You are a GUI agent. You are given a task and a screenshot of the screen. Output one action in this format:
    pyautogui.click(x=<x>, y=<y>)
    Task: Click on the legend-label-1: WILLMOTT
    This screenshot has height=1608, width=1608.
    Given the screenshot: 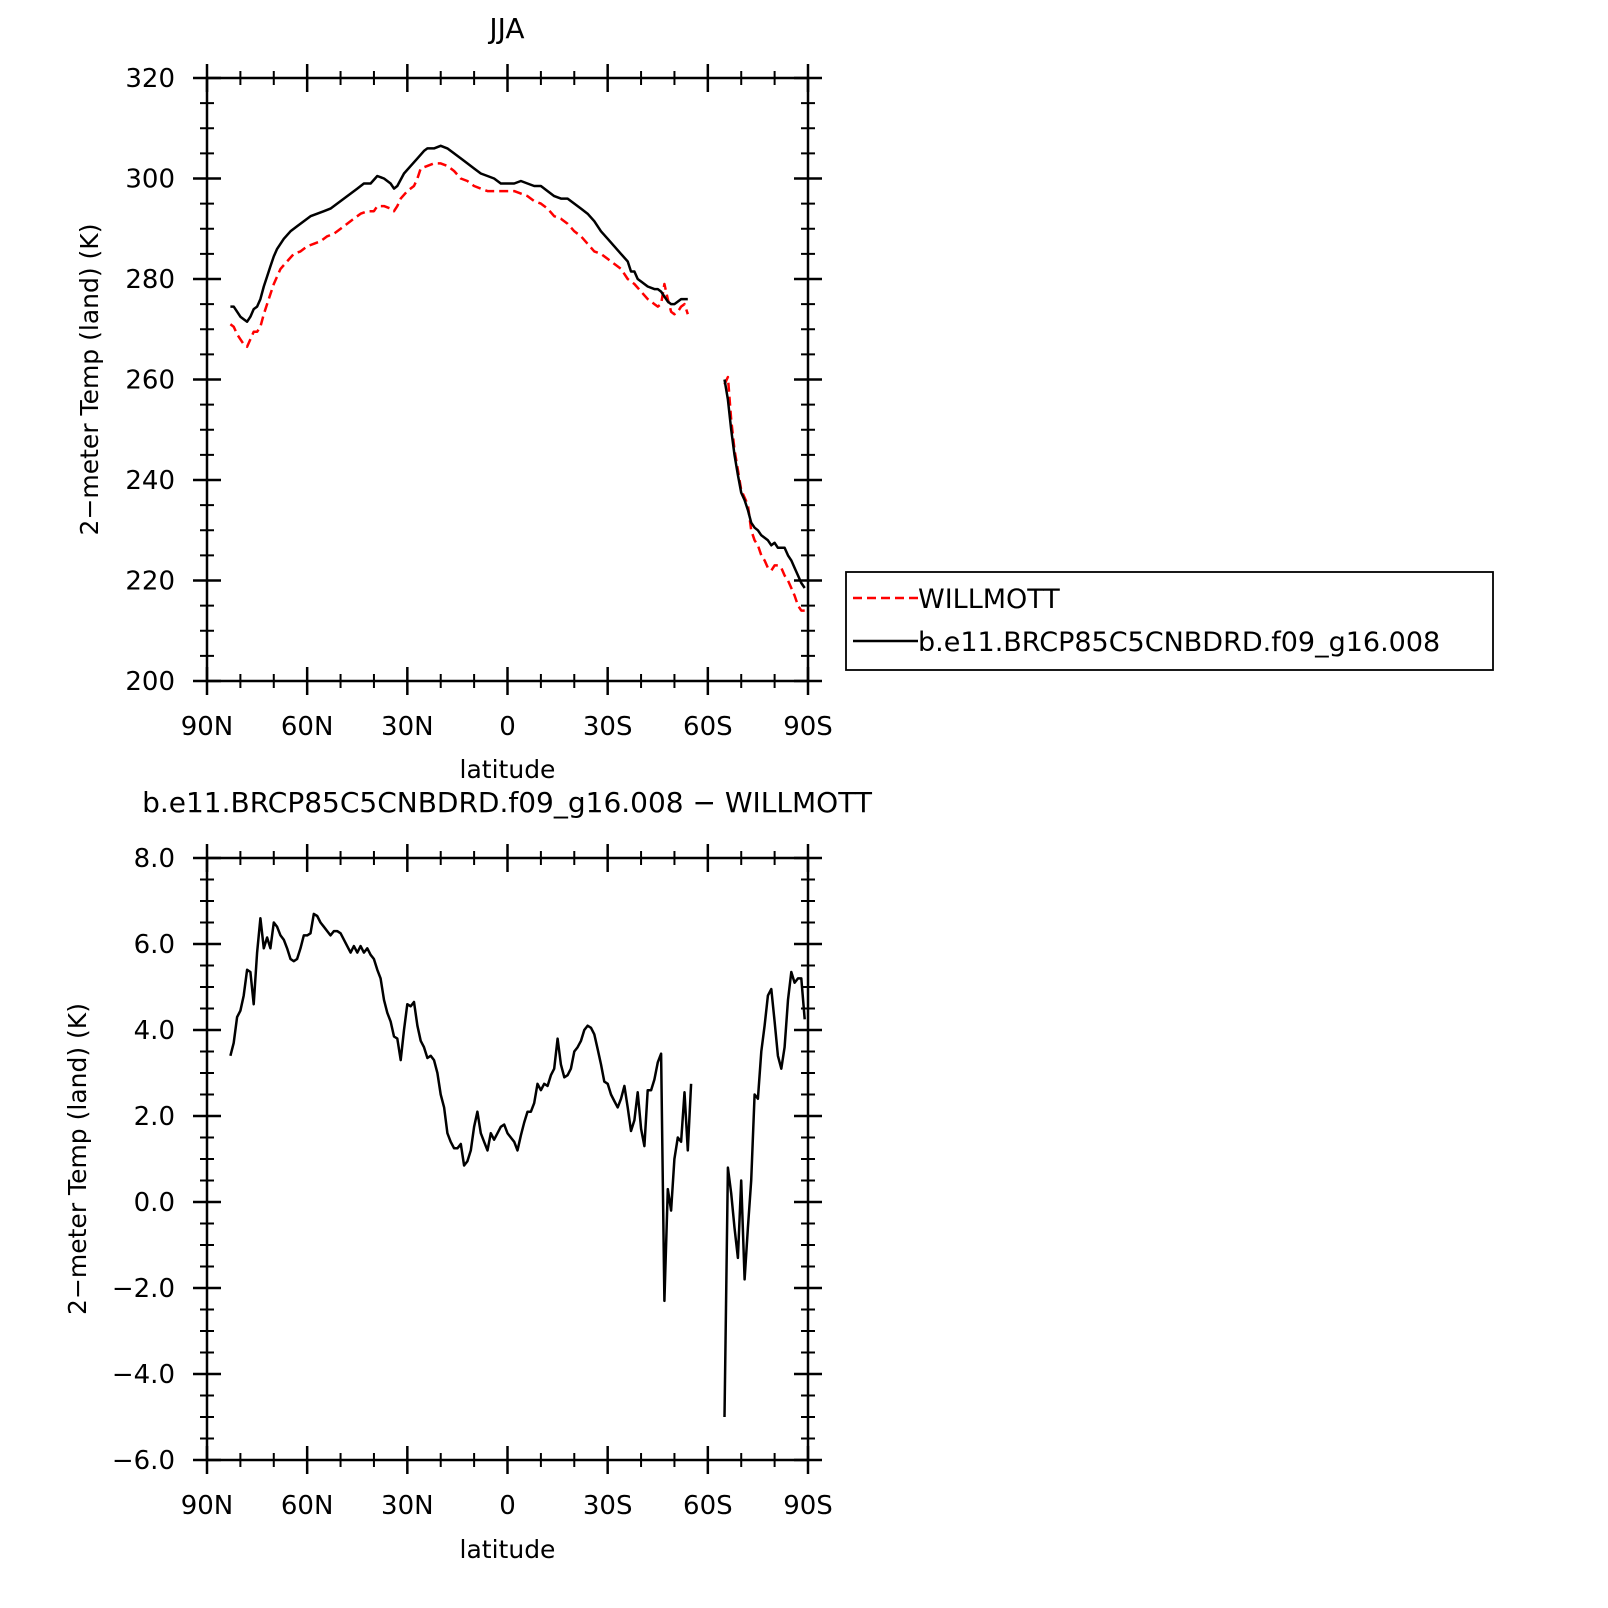 What is the action you would take?
    pyautogui.click(x=989, y=599)
    